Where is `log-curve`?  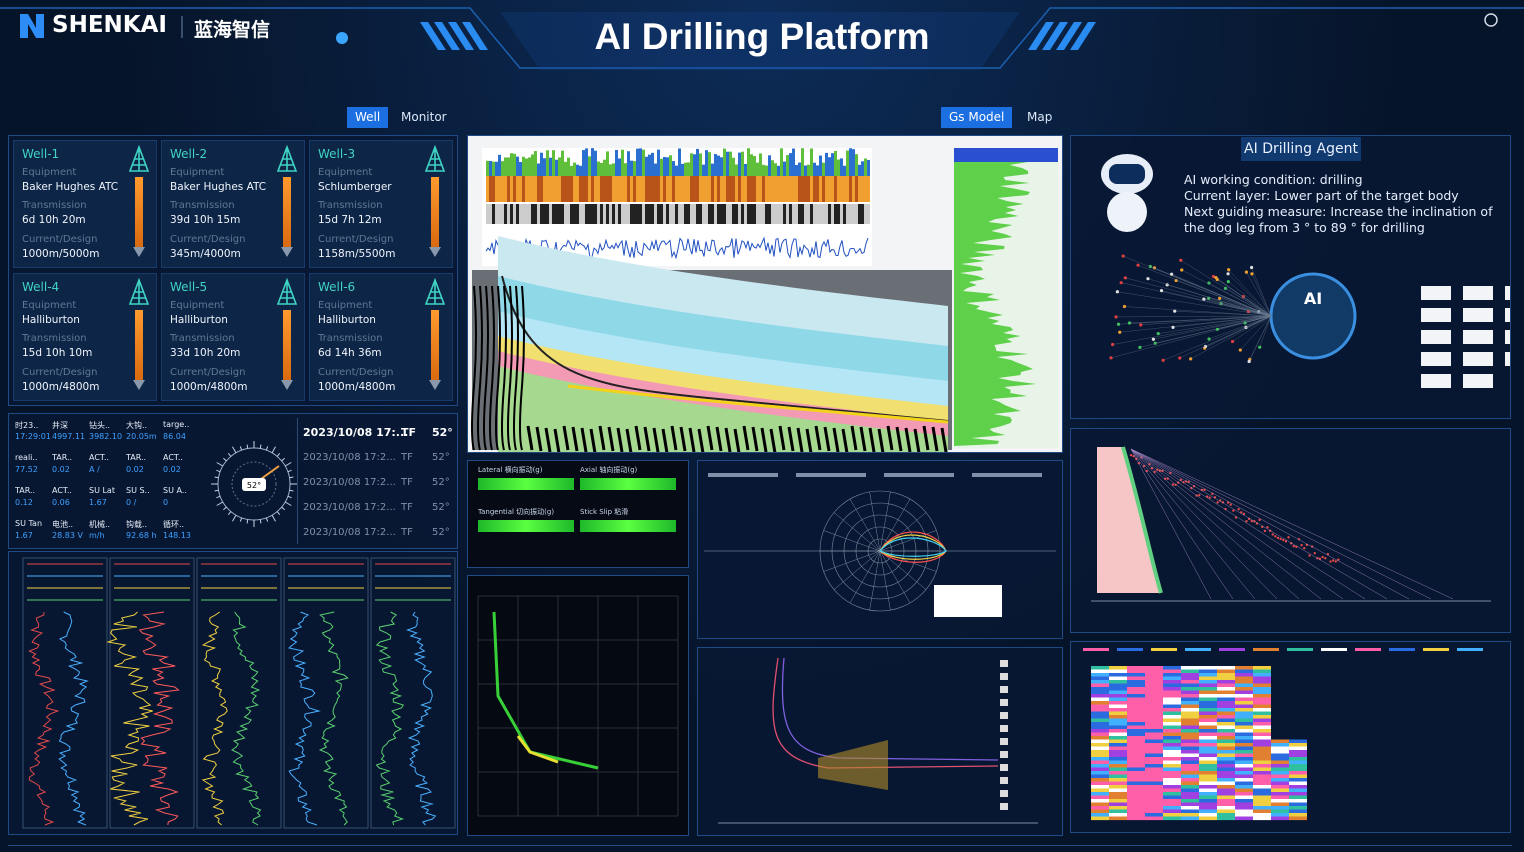
log-curve is located at coordinates (73, 718).